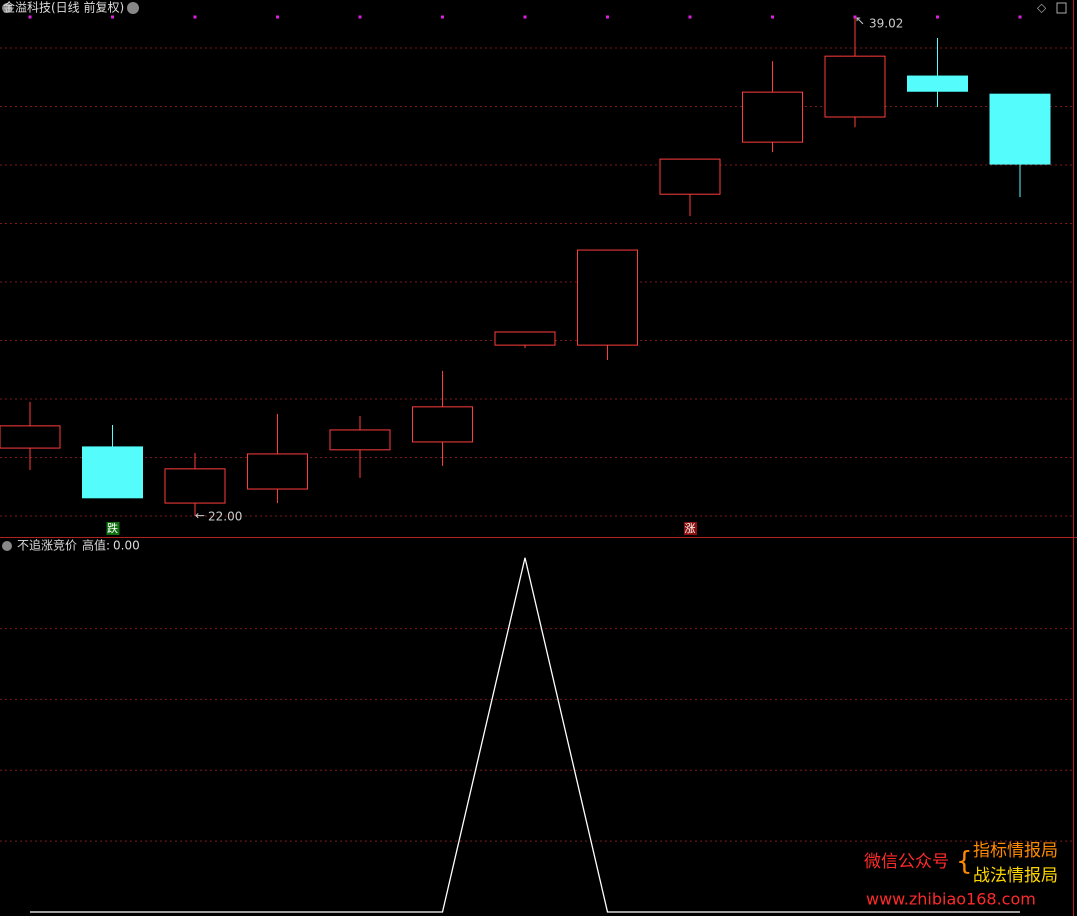  I want to click on watermark-brace: {, so click(964, 862).